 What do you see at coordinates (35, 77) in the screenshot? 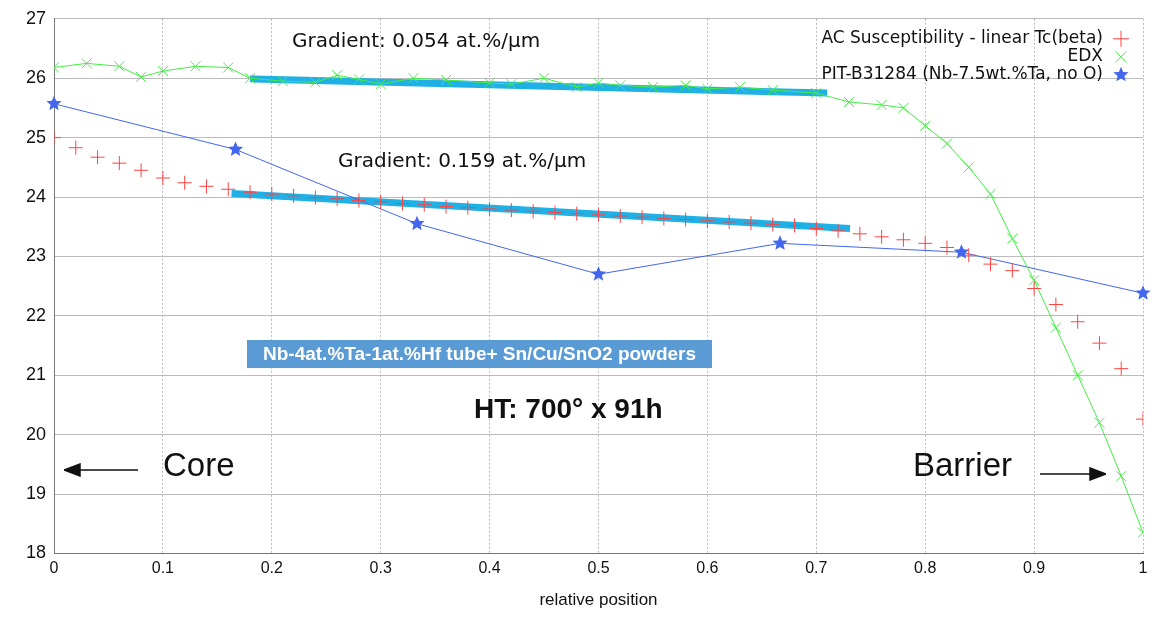
I see `y-tick-label: 26` at bounding box center [35, 77].